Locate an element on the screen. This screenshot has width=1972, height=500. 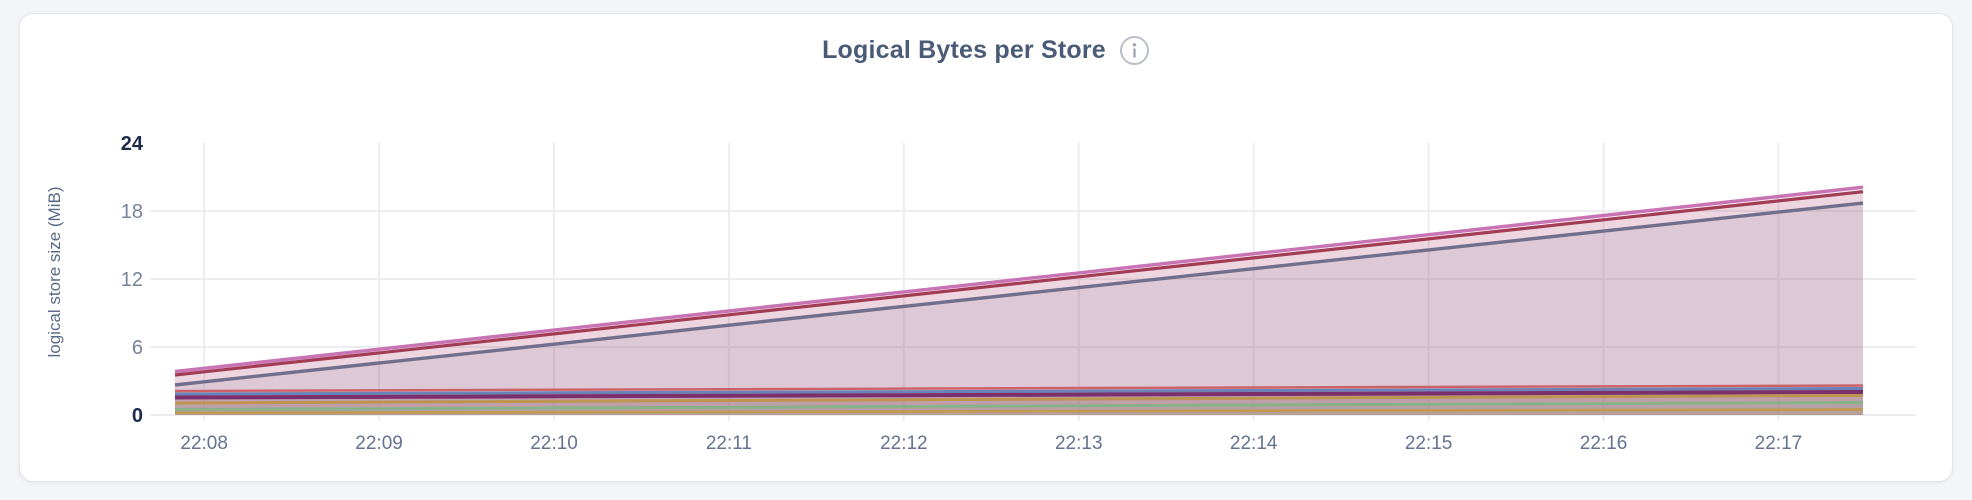
info-circle-outline is located at coordinates (1134, 50).